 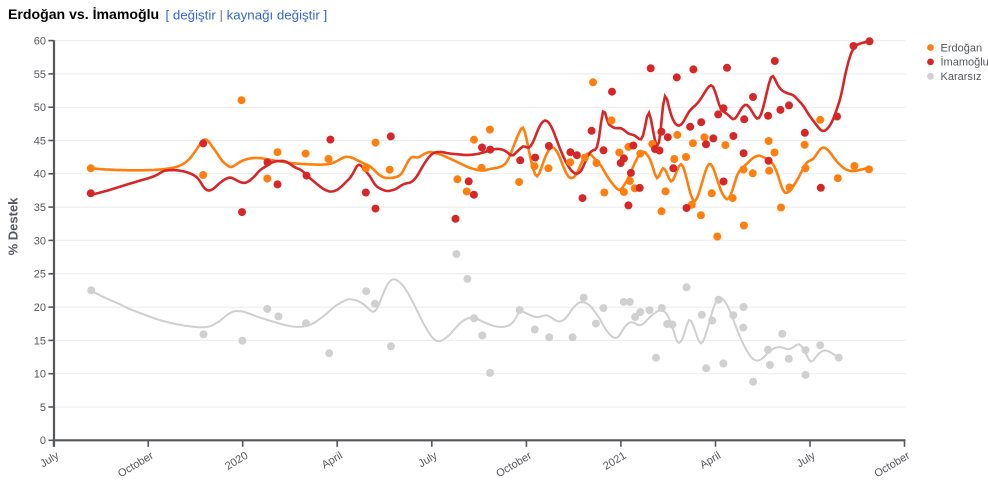 I want to click on svg-text: 45, so click(x=40, y=141).